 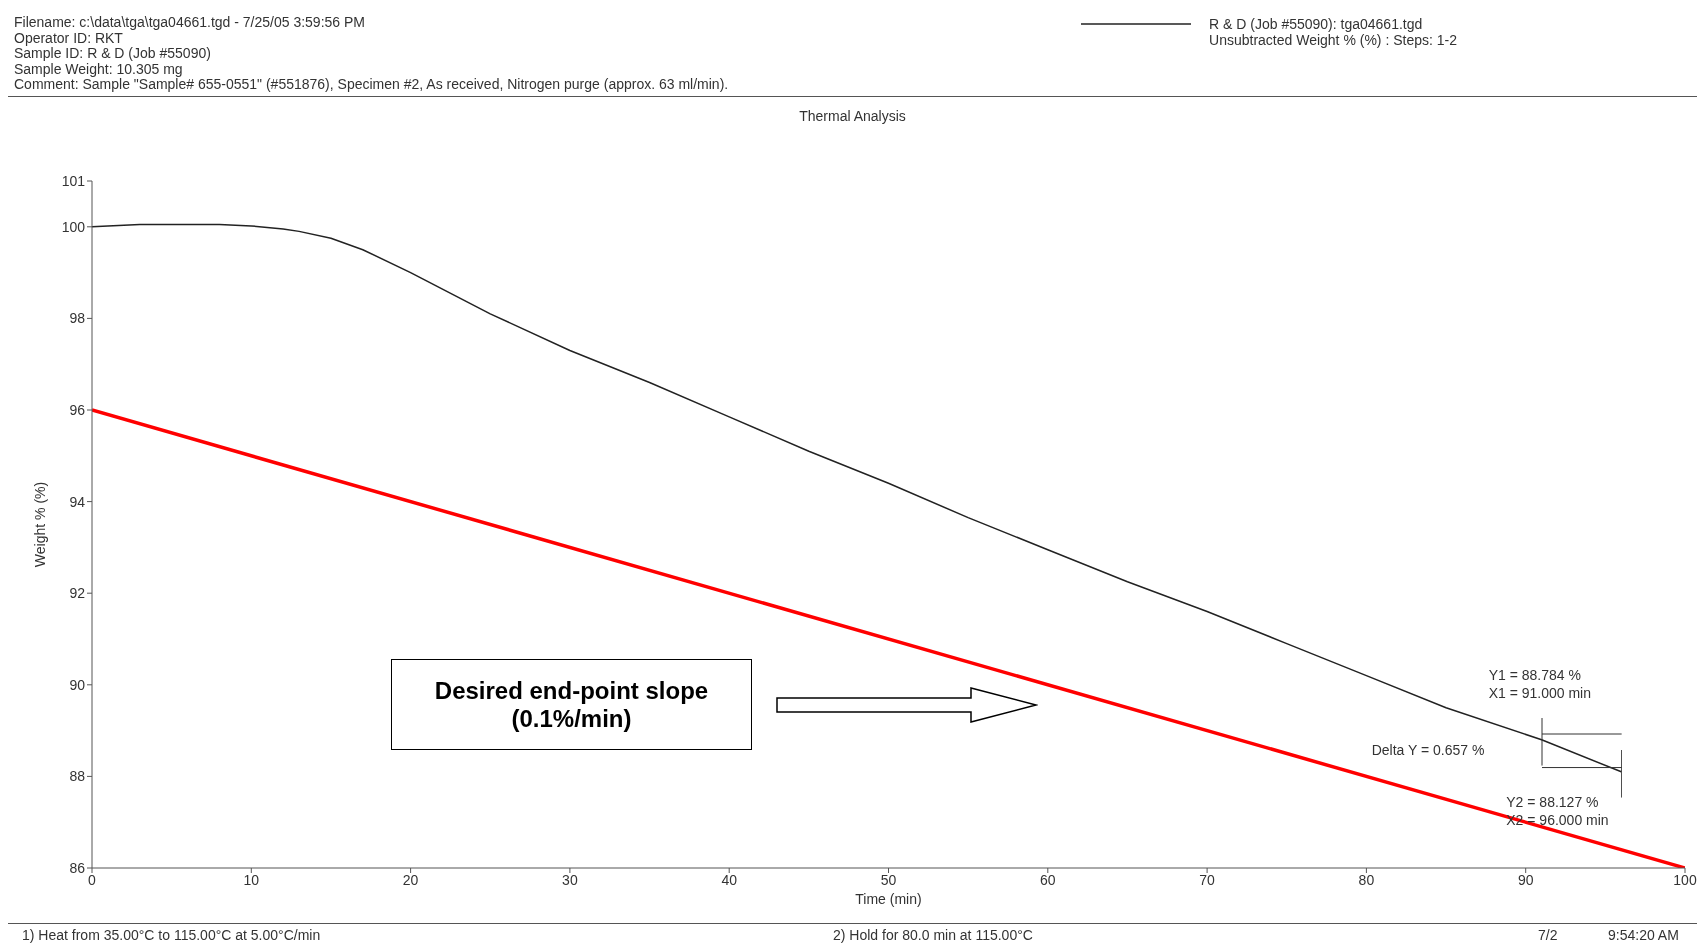 I want to click on callout-box: Desired end-point slope (0.1%/min), so click(x=571, y=704).